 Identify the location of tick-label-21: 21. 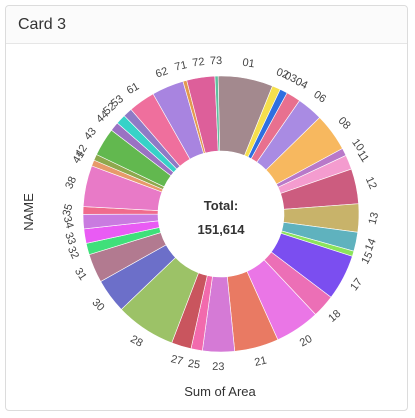
(260, 362).